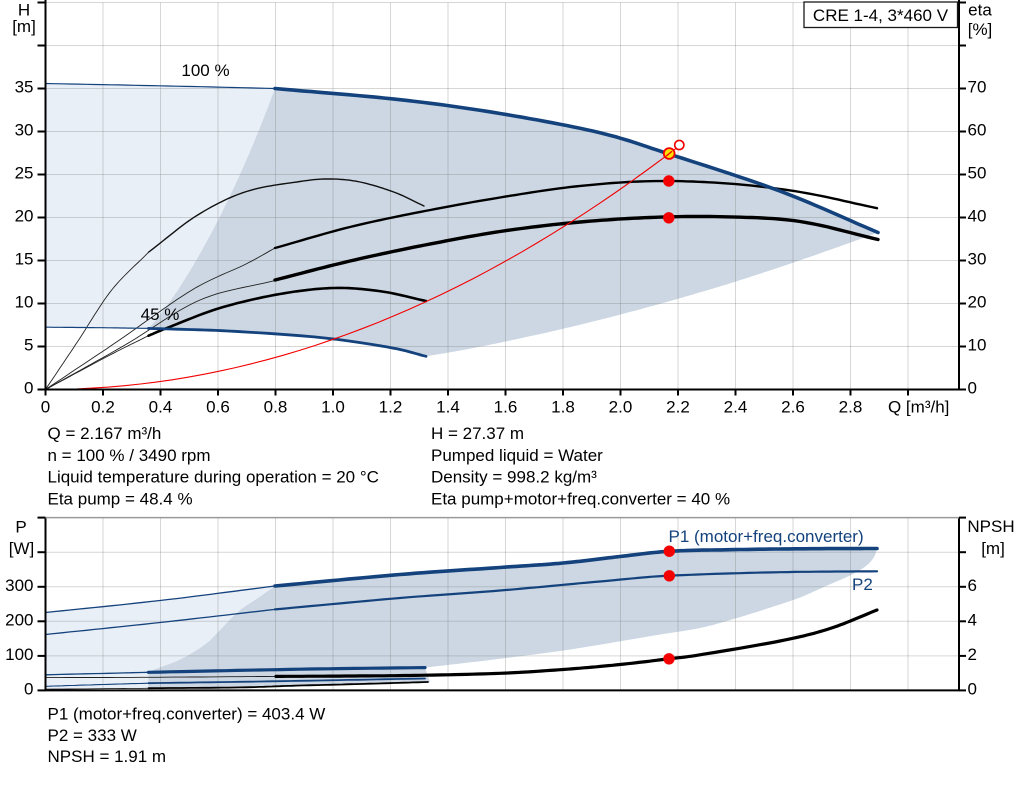 The height and width of the screenshot is (786, 1024). Describe the element at coordinates (736, 407) in the screenshot. I see `svg-text: 2.4` at that location.